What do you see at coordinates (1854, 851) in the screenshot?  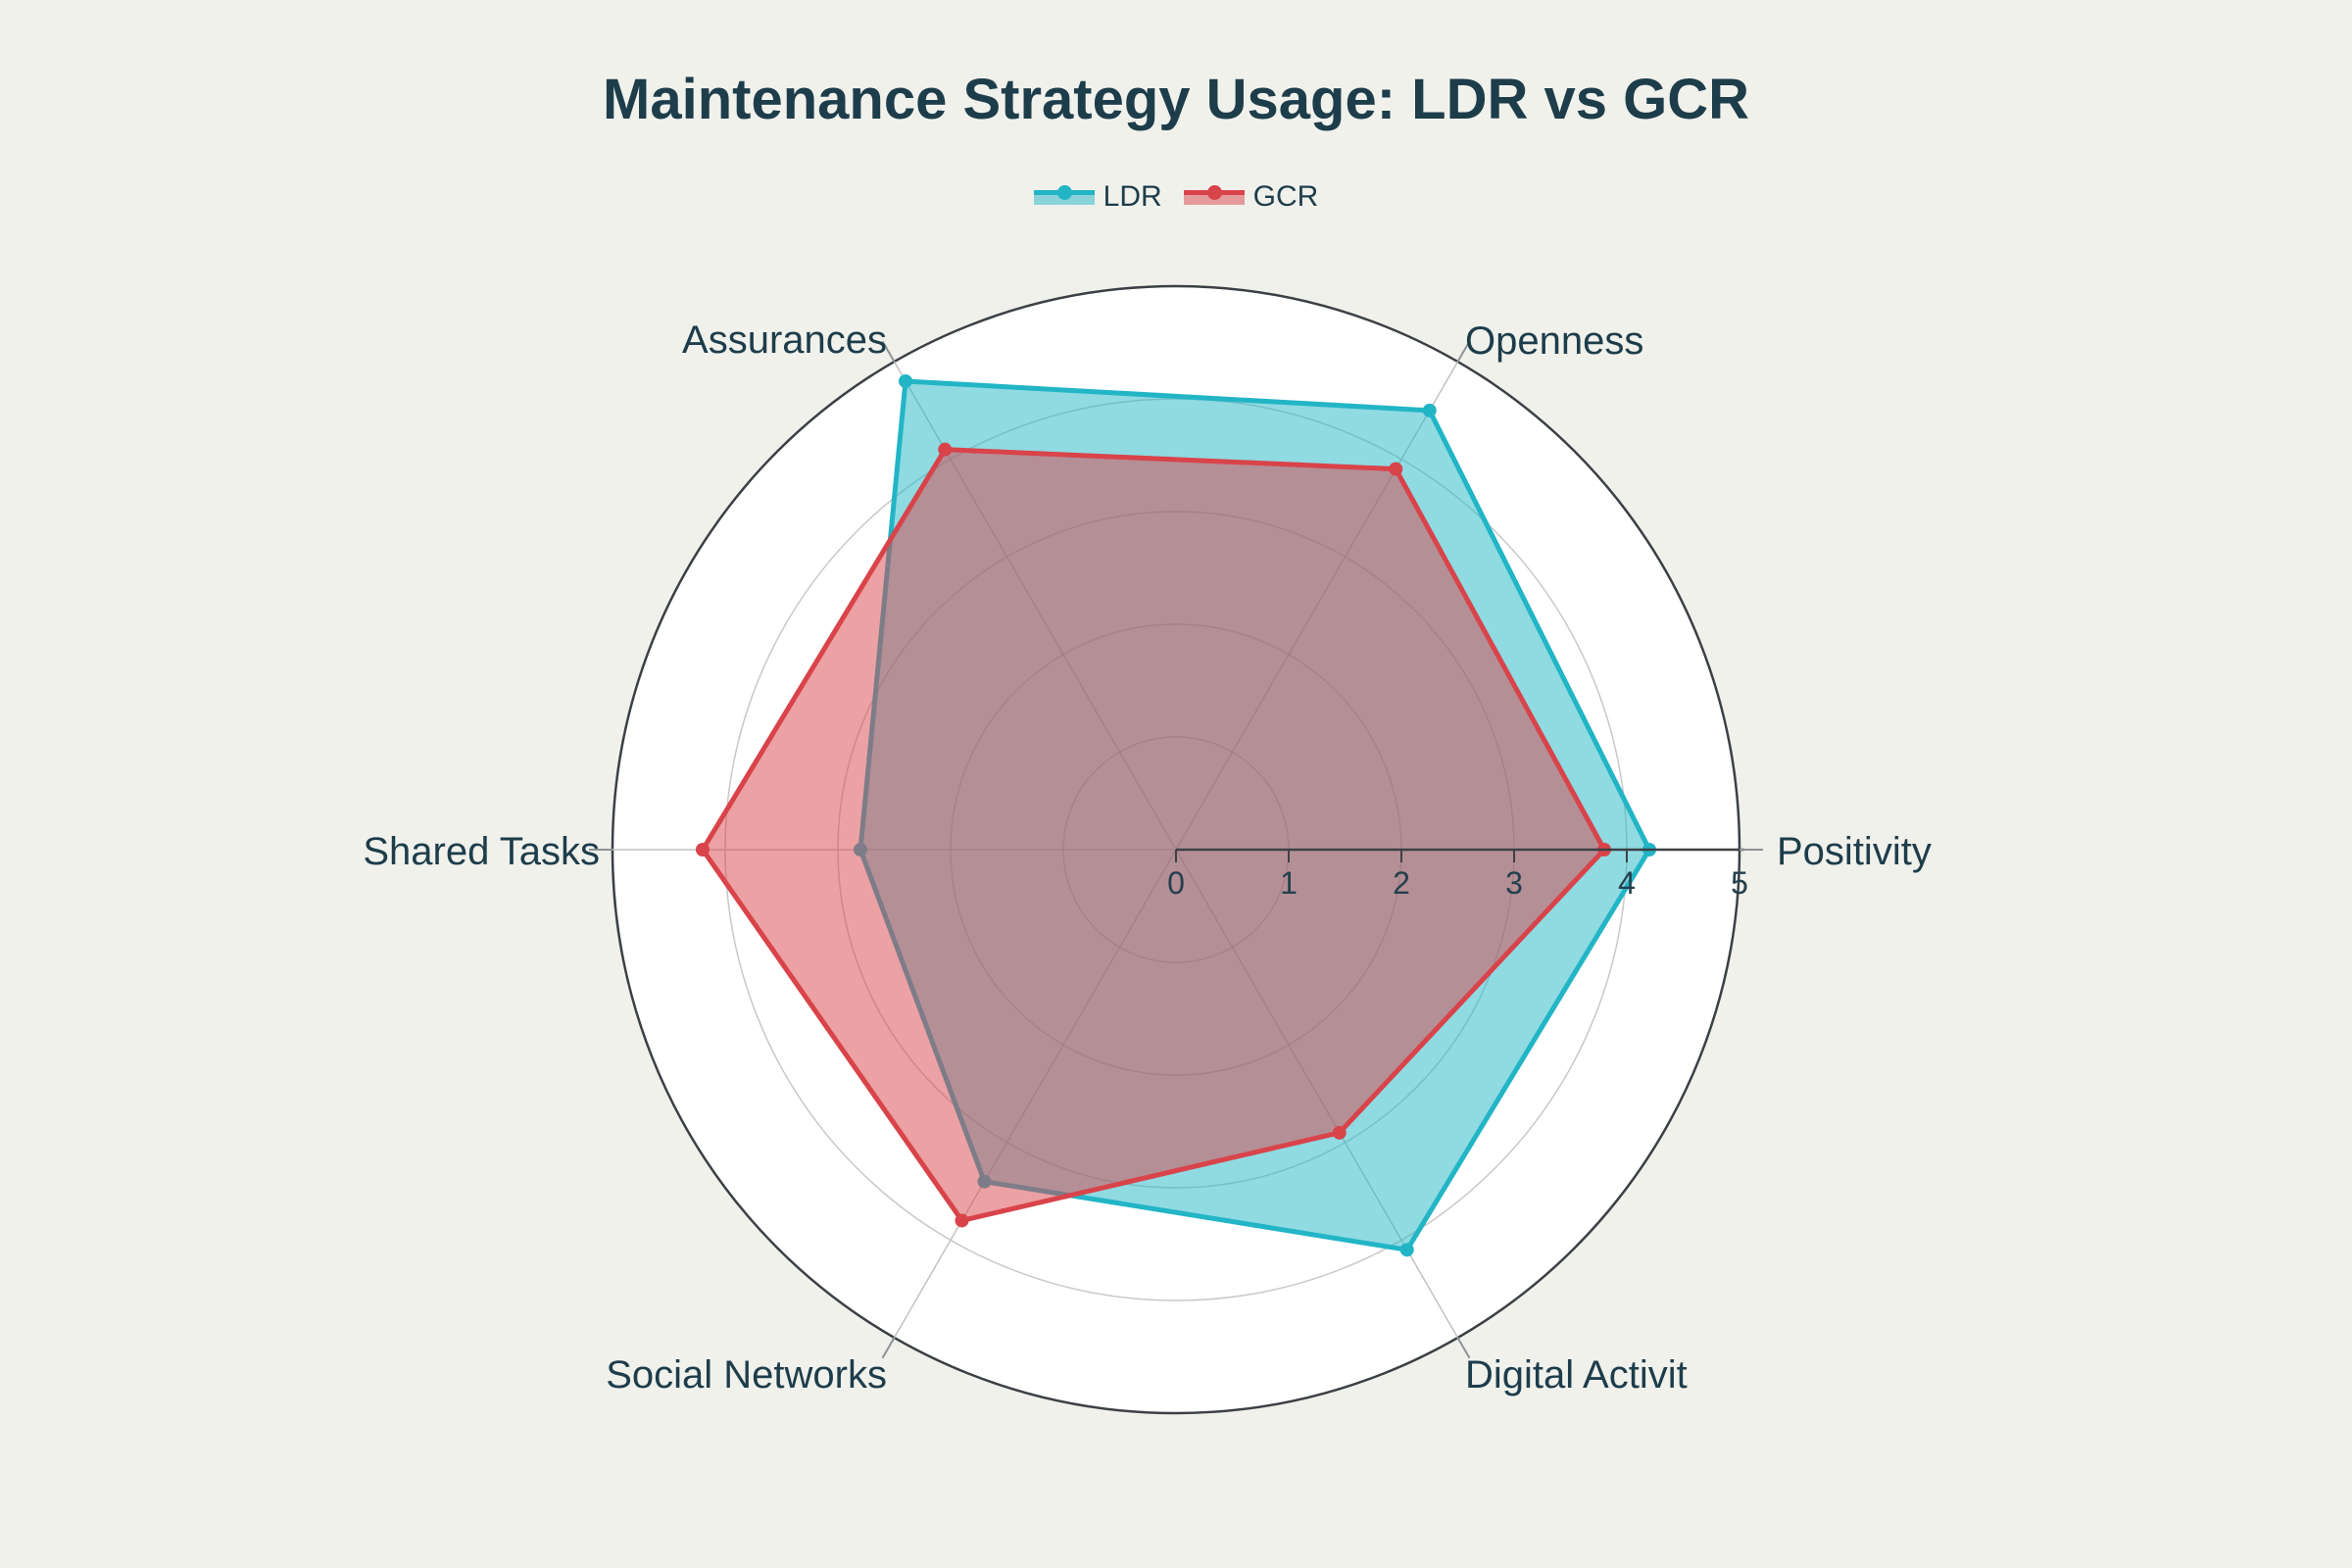 I see `category-label-positivity: Positivity` at bounding box center [1854, 851].